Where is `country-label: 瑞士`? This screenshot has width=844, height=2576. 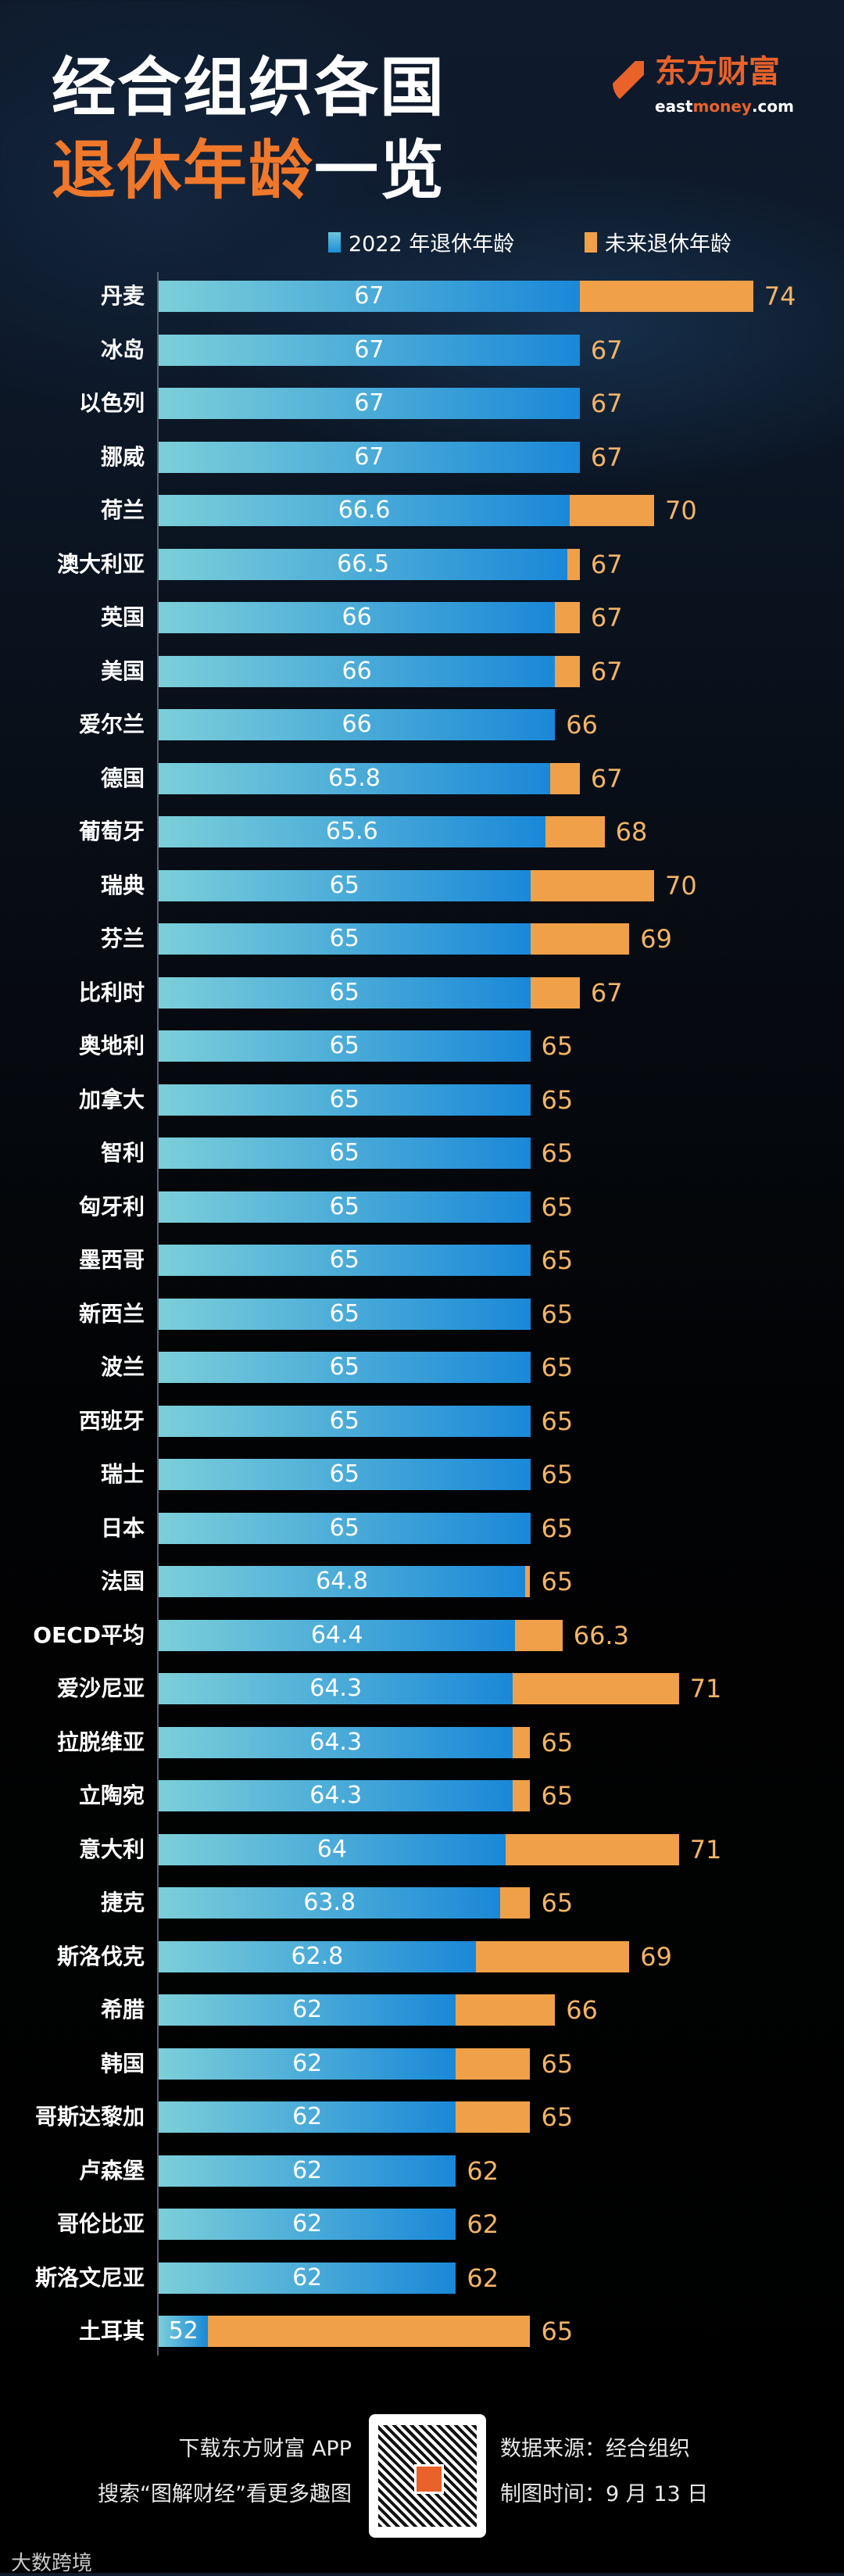 country-label: 瑞士 is located at coordinates (122, 1474).